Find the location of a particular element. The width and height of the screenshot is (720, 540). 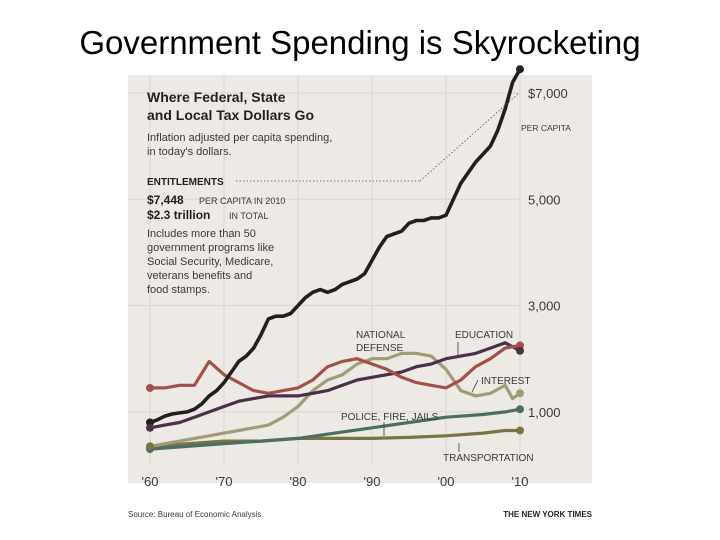

y-unit-note: PER CAPITA is located at coordinates (546, 128).